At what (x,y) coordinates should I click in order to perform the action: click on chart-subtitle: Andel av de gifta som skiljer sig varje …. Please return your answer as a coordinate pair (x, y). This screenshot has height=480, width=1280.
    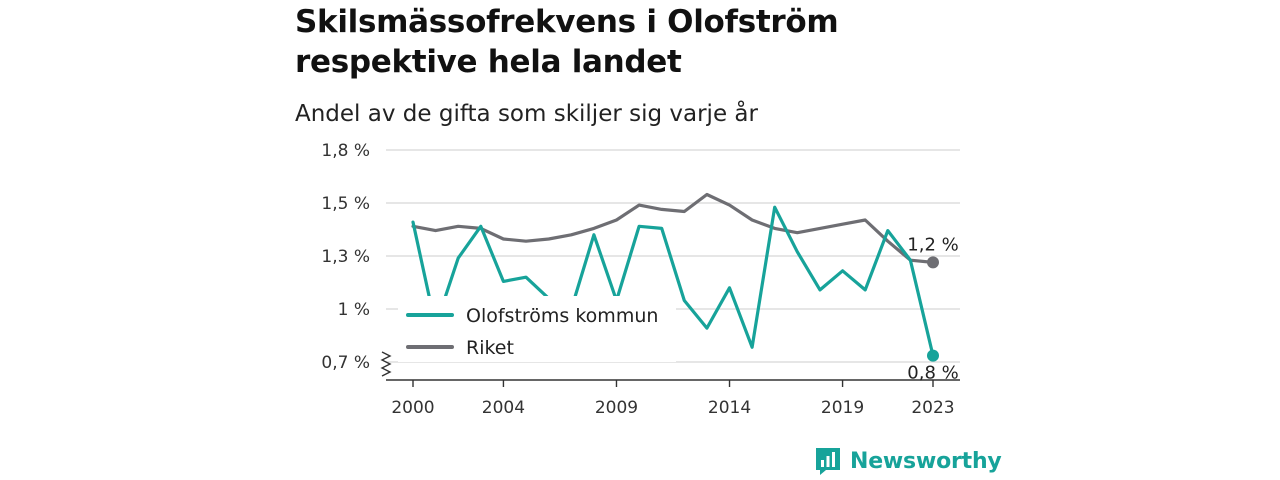
    Looking at the image, I should click on (526, 114).